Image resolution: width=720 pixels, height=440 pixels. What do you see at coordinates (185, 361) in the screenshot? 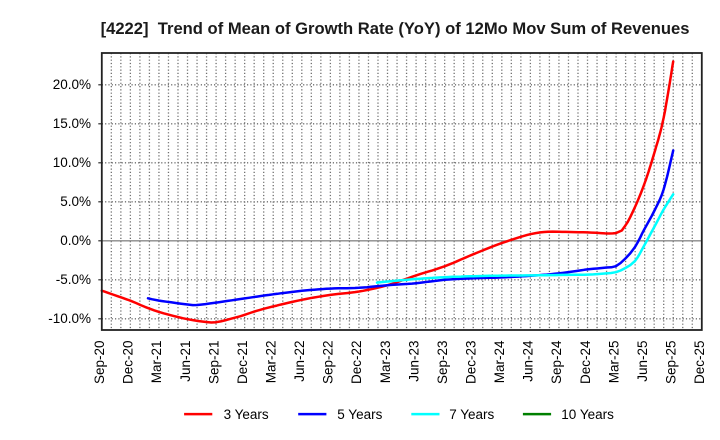
I see `svg-text: Jun-21` at bounding box center [185, 361].